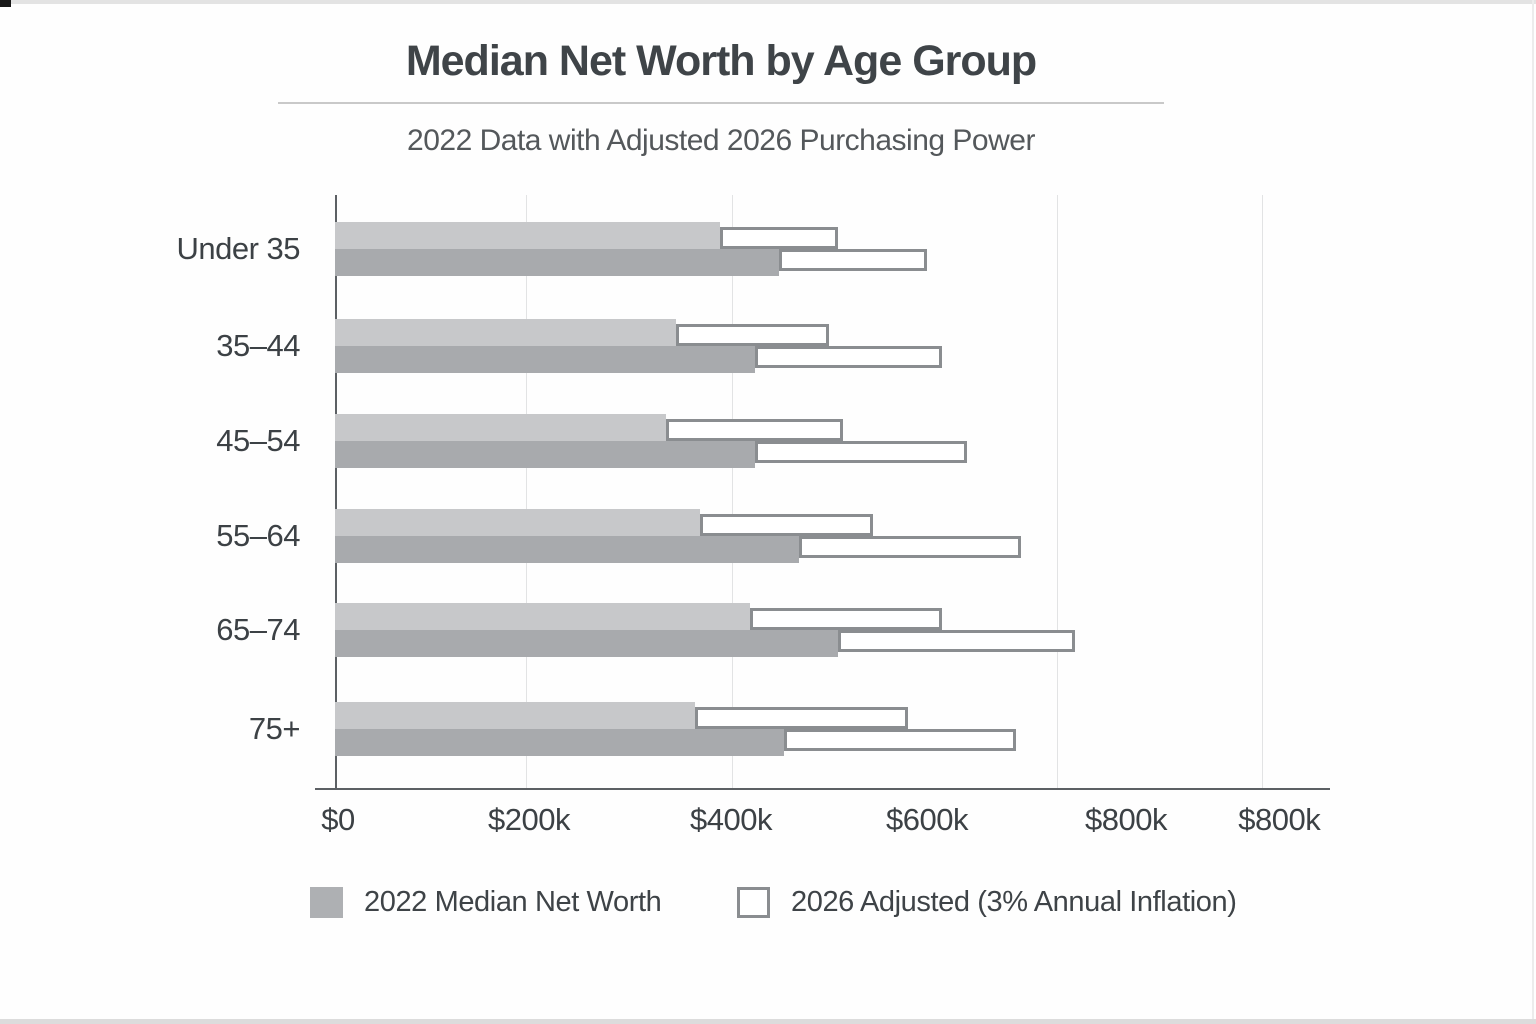  I want to click on title-divider, so click(721, 102).